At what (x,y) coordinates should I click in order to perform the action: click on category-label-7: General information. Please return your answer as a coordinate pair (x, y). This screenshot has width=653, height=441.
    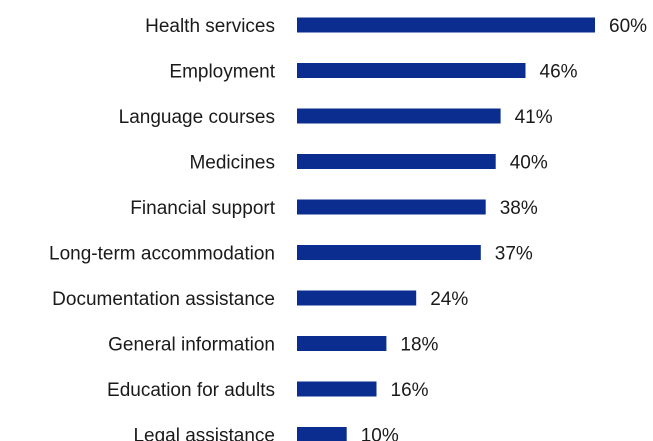
    Looking at the image, I should click on (191, 345).